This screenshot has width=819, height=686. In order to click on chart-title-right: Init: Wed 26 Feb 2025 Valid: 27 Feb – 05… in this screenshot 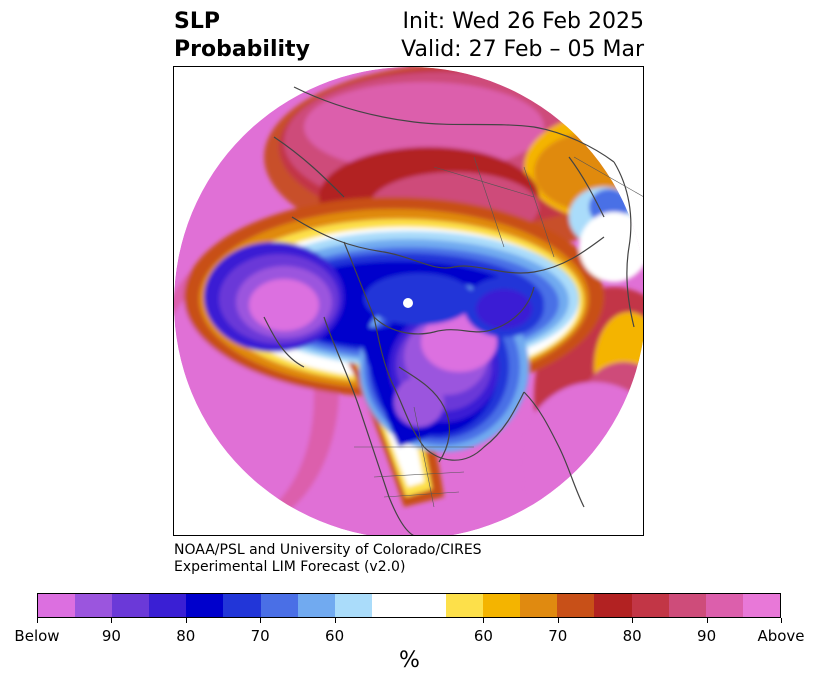, I will do `click(522, 36)`.